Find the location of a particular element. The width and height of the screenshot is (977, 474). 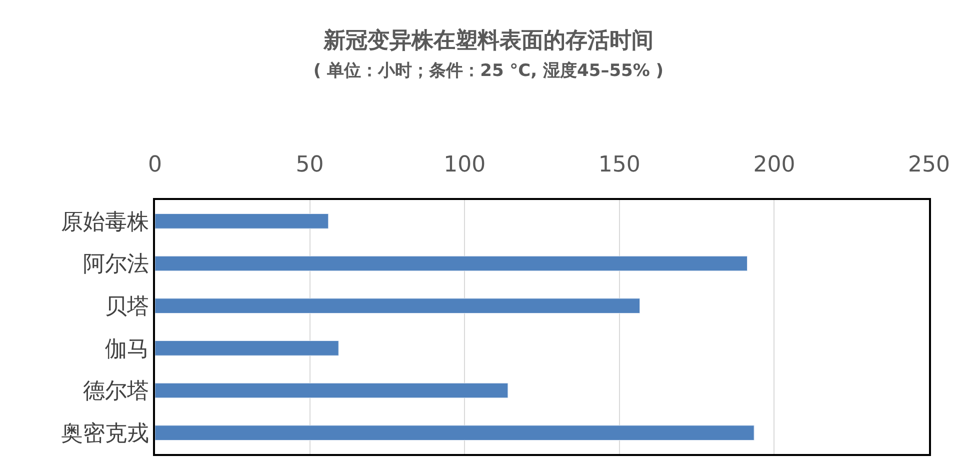

y-tick-label: 阿尔法 is located at coordinates (115, 265).